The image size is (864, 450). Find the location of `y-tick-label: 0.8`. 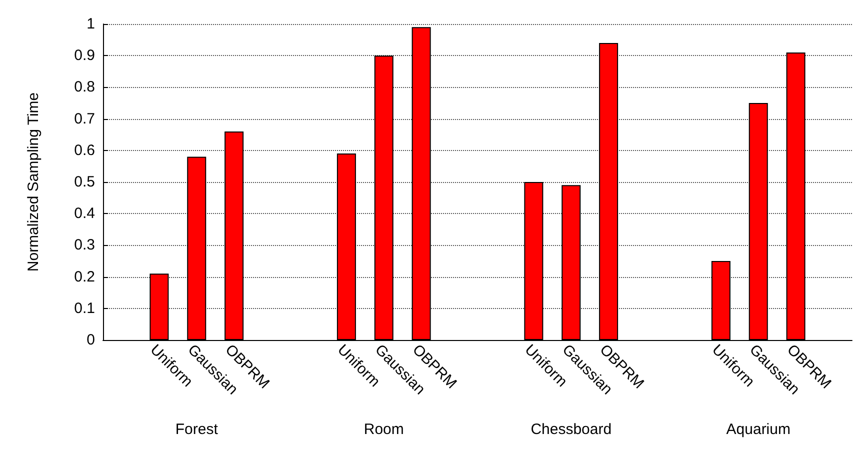

y-tick-label: 0.8 is located at coordinates (84, 87).